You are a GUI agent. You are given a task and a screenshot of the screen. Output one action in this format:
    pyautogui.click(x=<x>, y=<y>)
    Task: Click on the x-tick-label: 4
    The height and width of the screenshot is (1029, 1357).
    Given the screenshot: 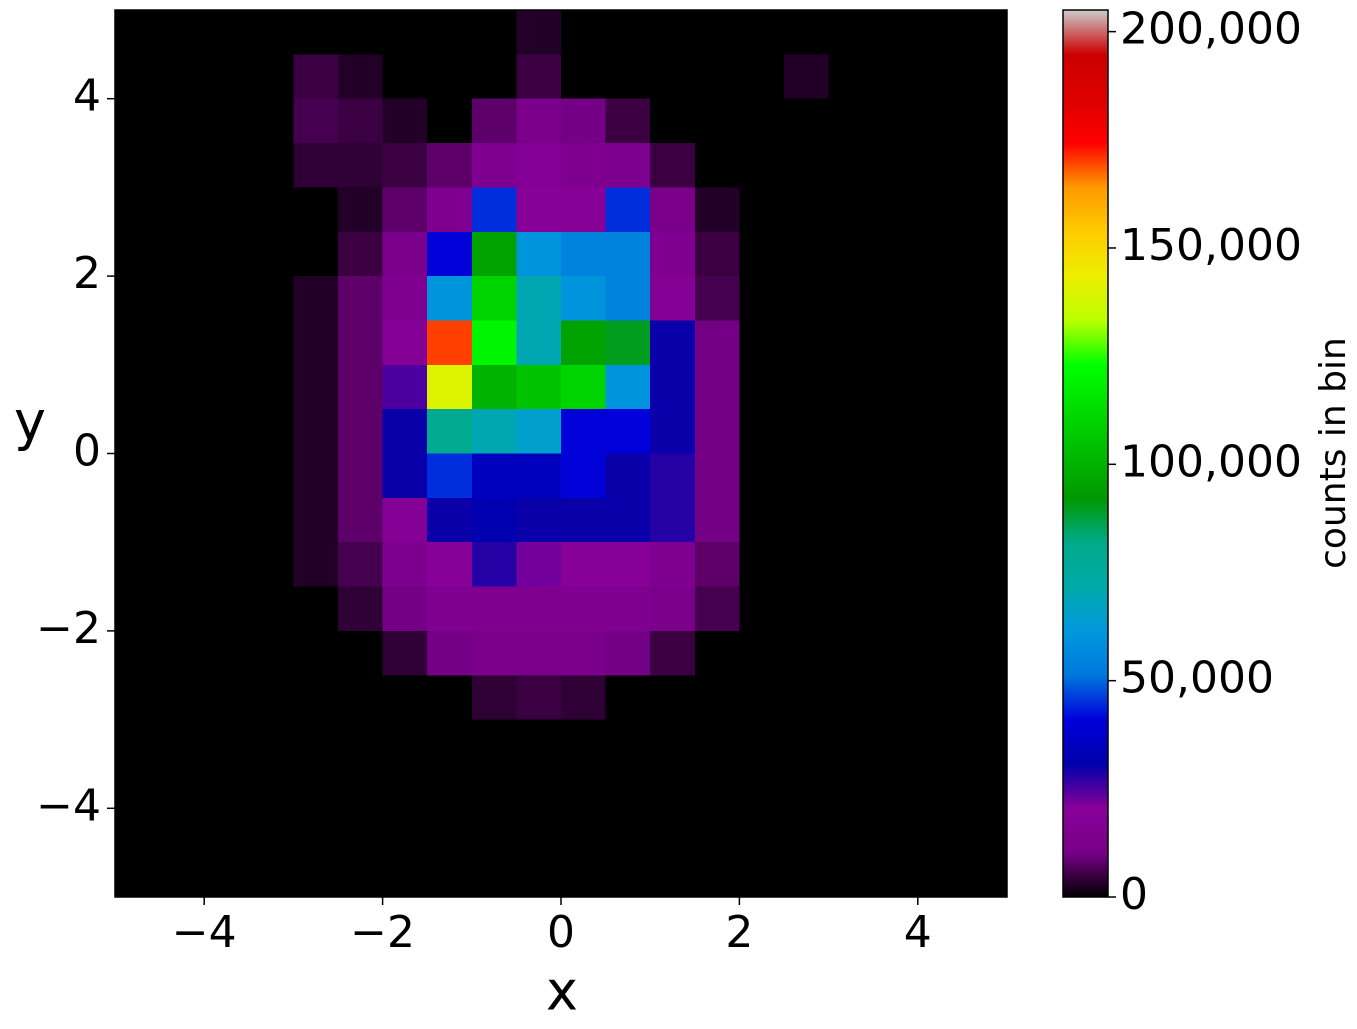 What is the action you would take?
    pyautogui.click(x=918, y=932)
    